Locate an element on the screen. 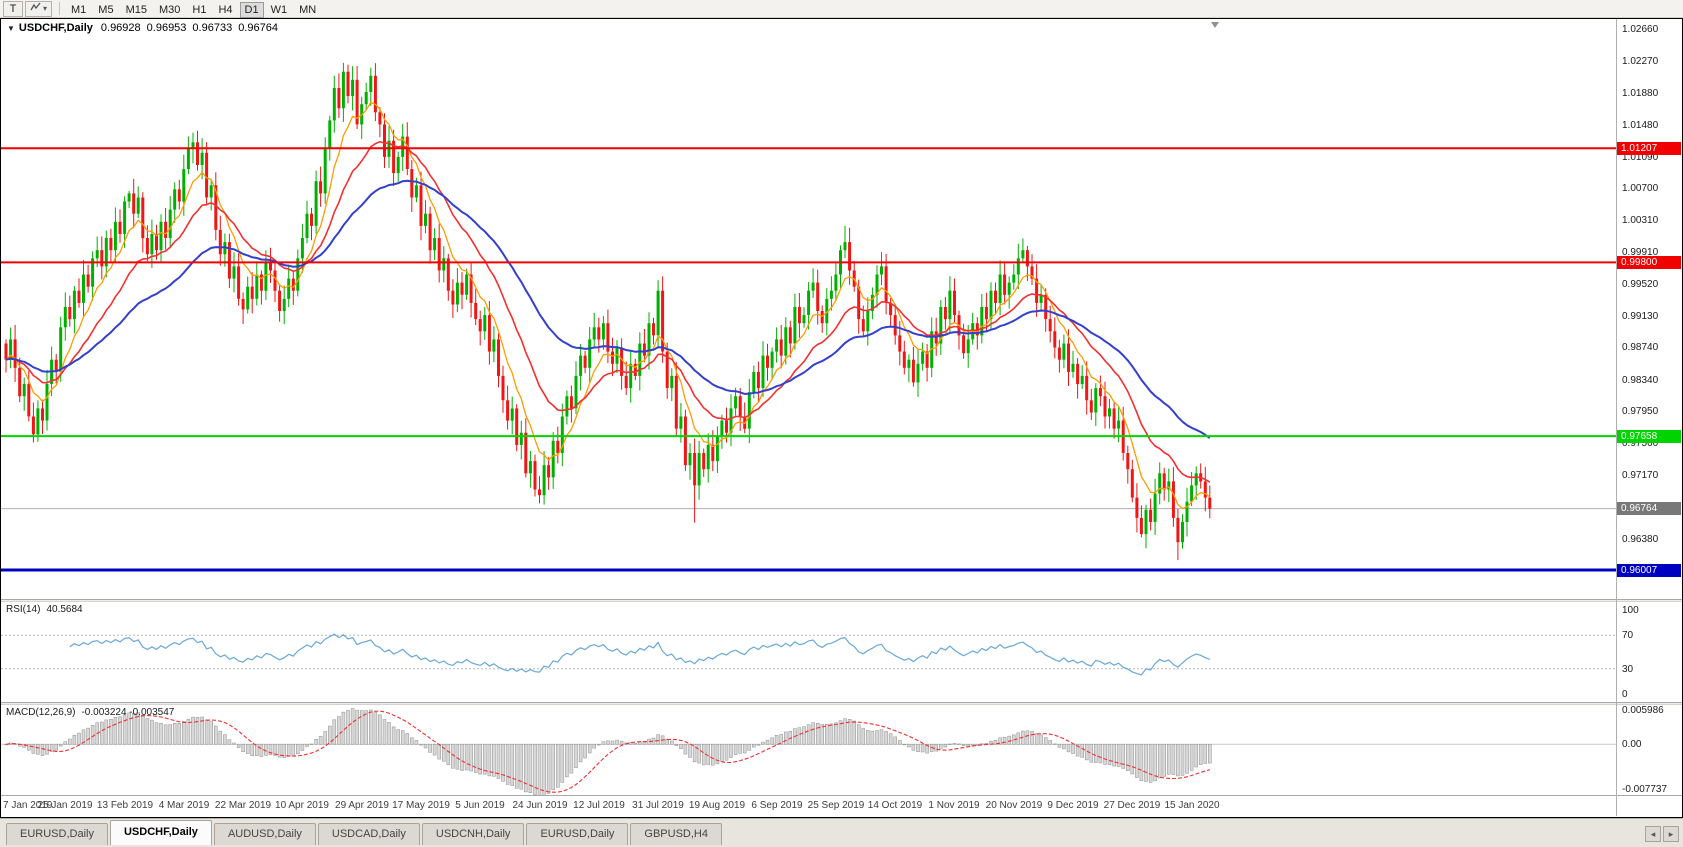 The width and height of the screenshot is (1683, 847). time-axis-label: 19 Aug 2019 is located at coordinates (717, 805).